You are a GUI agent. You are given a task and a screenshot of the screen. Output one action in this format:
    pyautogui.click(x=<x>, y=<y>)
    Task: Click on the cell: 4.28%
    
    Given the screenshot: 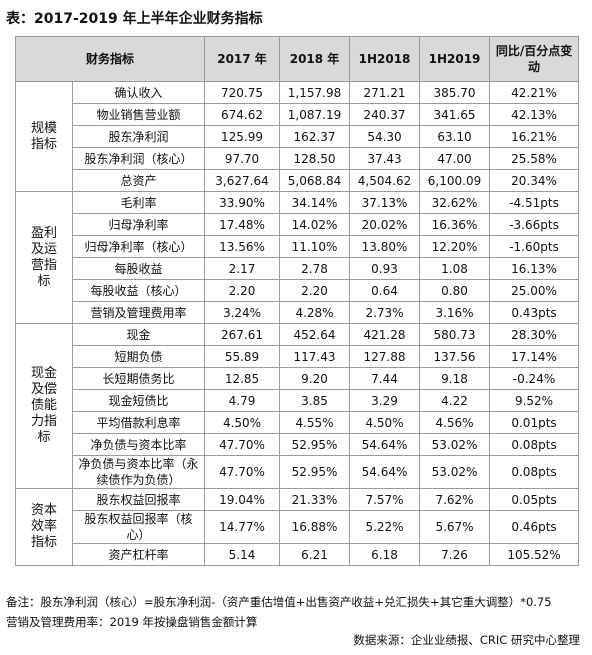 What is the action you would take?
    pyautogui.click(x=315, y=312)
    